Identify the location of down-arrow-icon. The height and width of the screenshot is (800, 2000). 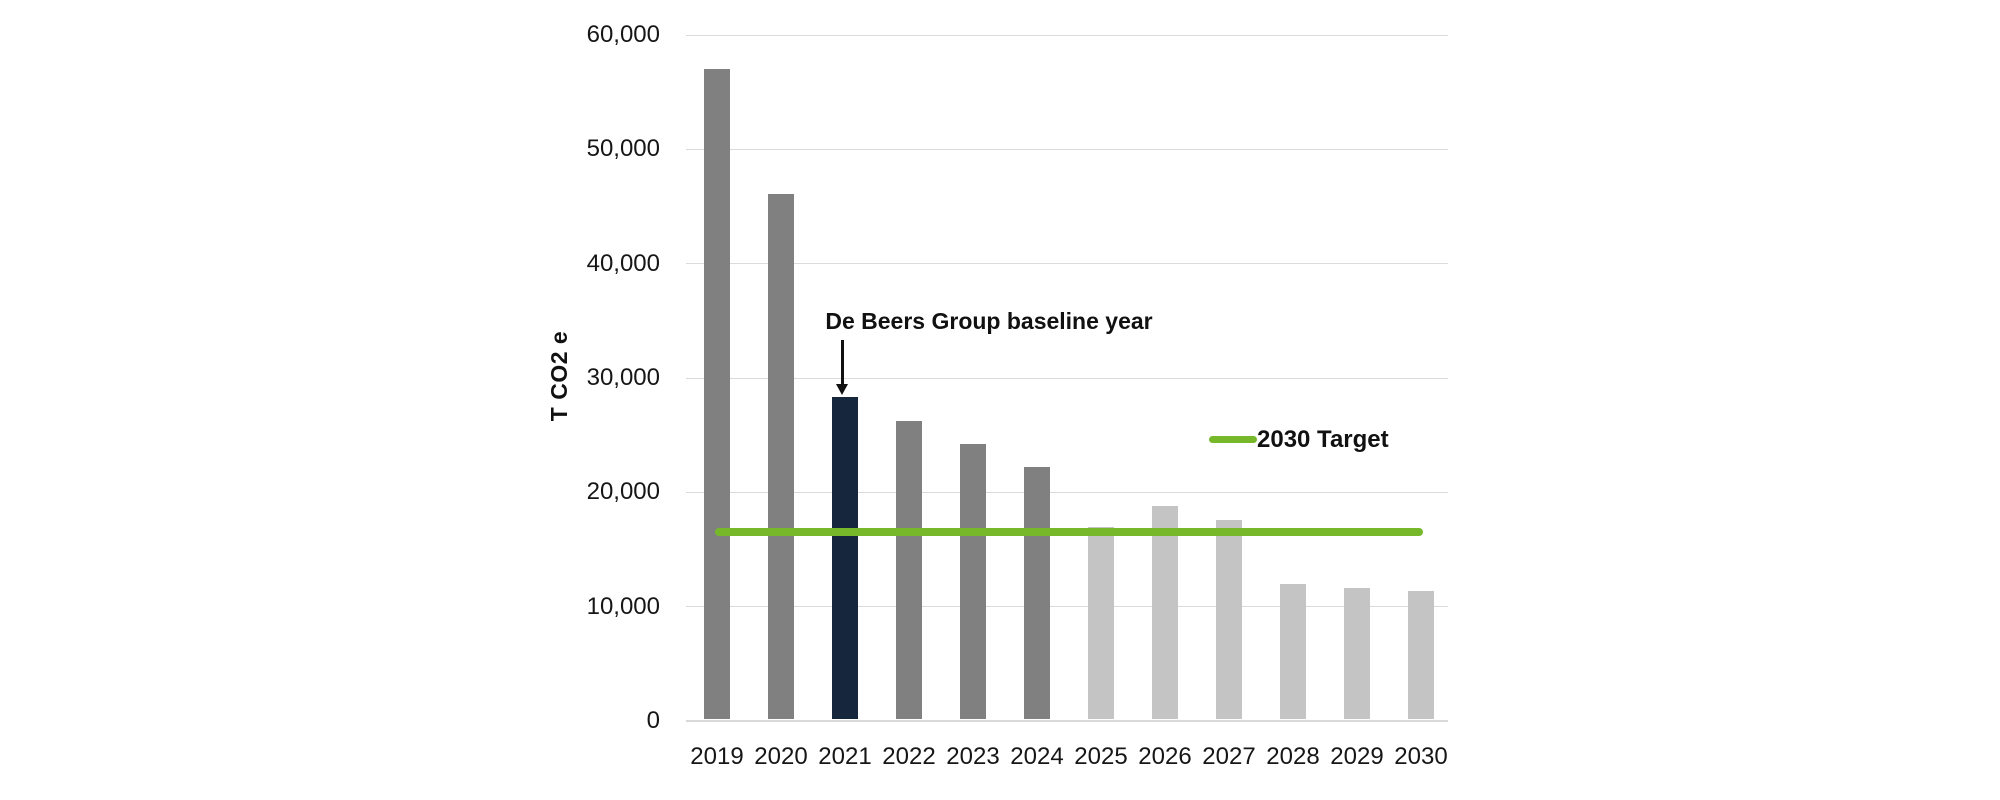
(842, 362).